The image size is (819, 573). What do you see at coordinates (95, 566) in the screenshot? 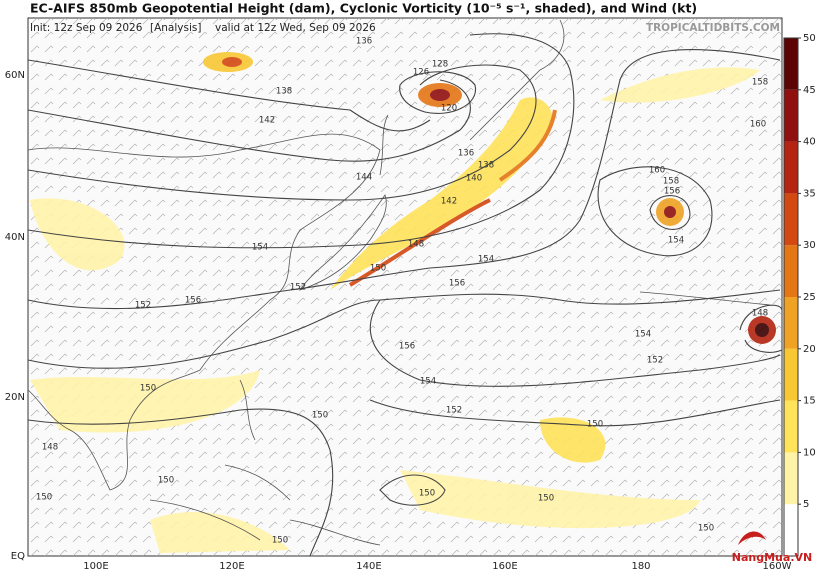
I see `lon-label: 100E` at bounding box center [95, 566].